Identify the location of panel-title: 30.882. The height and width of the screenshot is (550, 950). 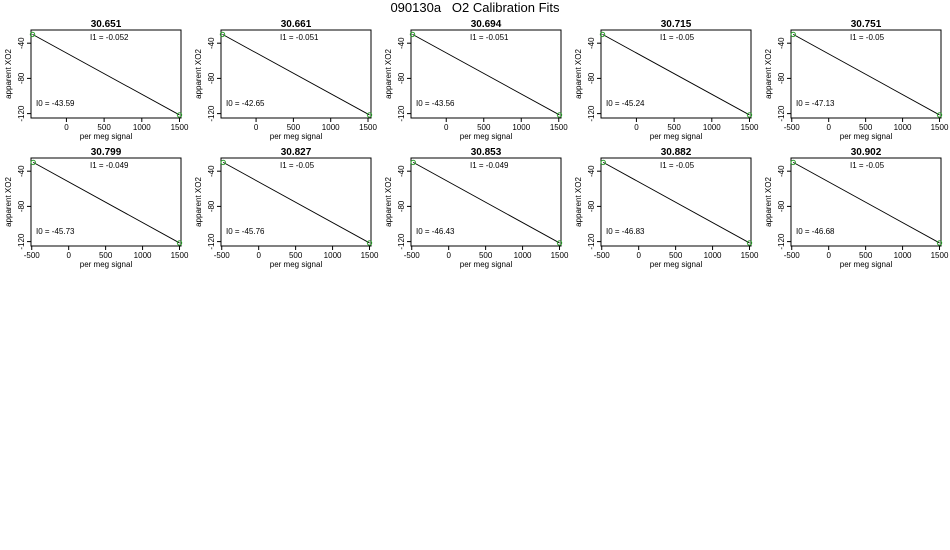
(676, 152).